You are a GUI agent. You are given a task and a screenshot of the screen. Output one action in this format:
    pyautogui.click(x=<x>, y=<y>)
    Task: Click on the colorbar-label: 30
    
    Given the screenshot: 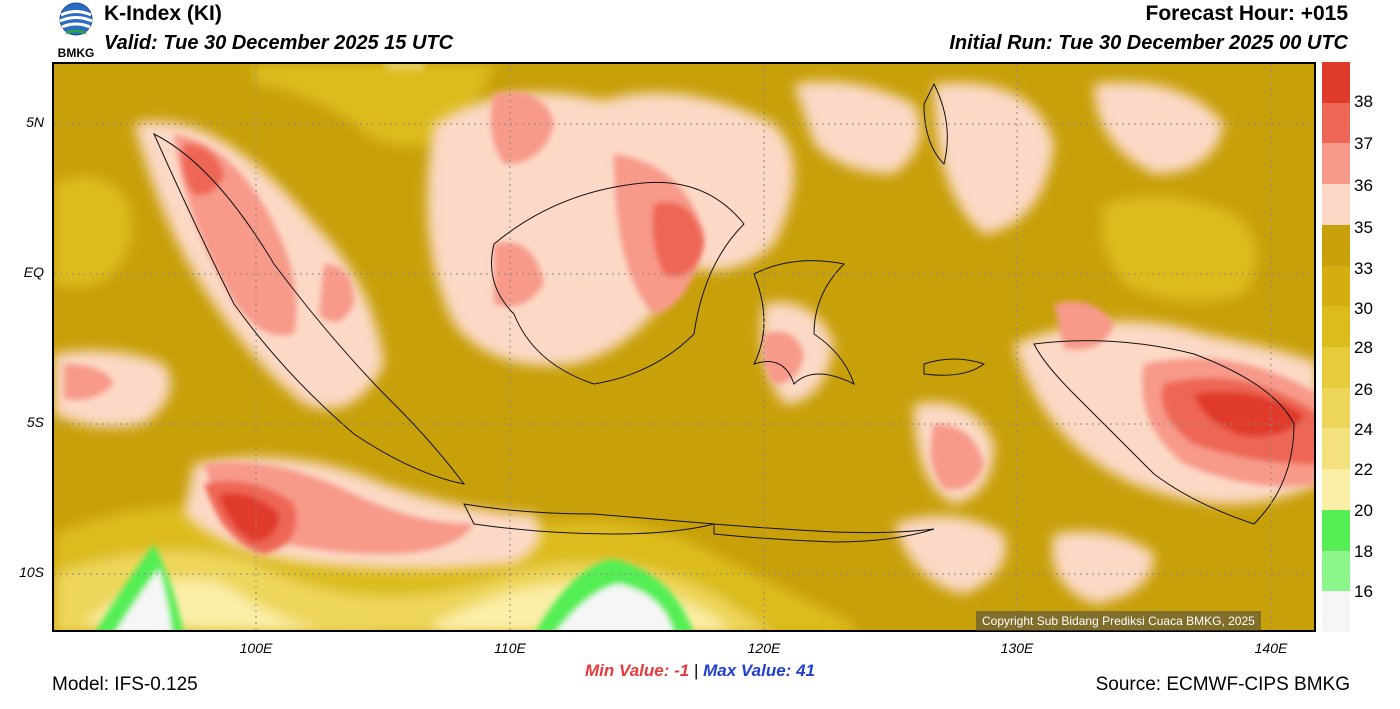 What is the action you would take?
    pyautogui.click(x=1363, y=308)
    